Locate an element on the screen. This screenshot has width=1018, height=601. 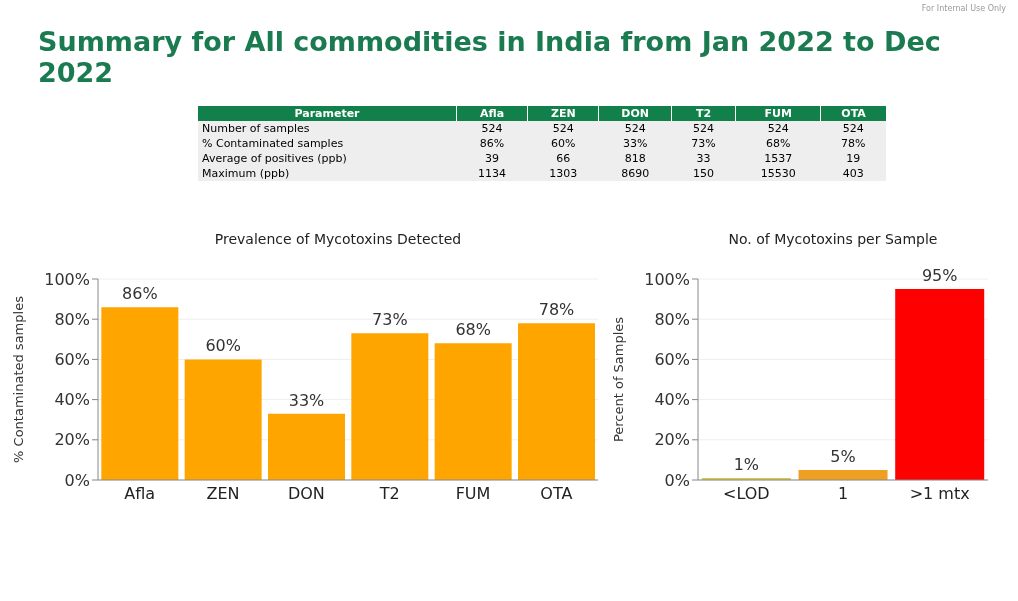
x-tick-label: Afla is located at coordinates (140, 494).